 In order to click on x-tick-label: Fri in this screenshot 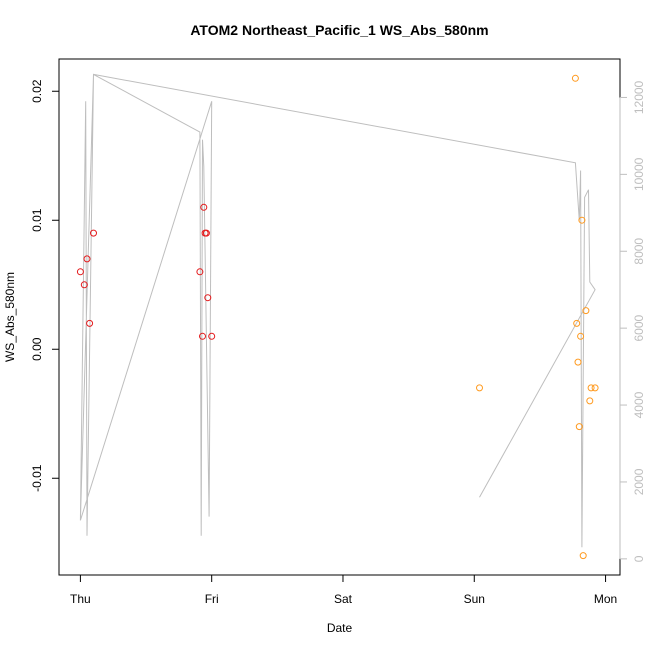, I will do `click(212, 599)`.